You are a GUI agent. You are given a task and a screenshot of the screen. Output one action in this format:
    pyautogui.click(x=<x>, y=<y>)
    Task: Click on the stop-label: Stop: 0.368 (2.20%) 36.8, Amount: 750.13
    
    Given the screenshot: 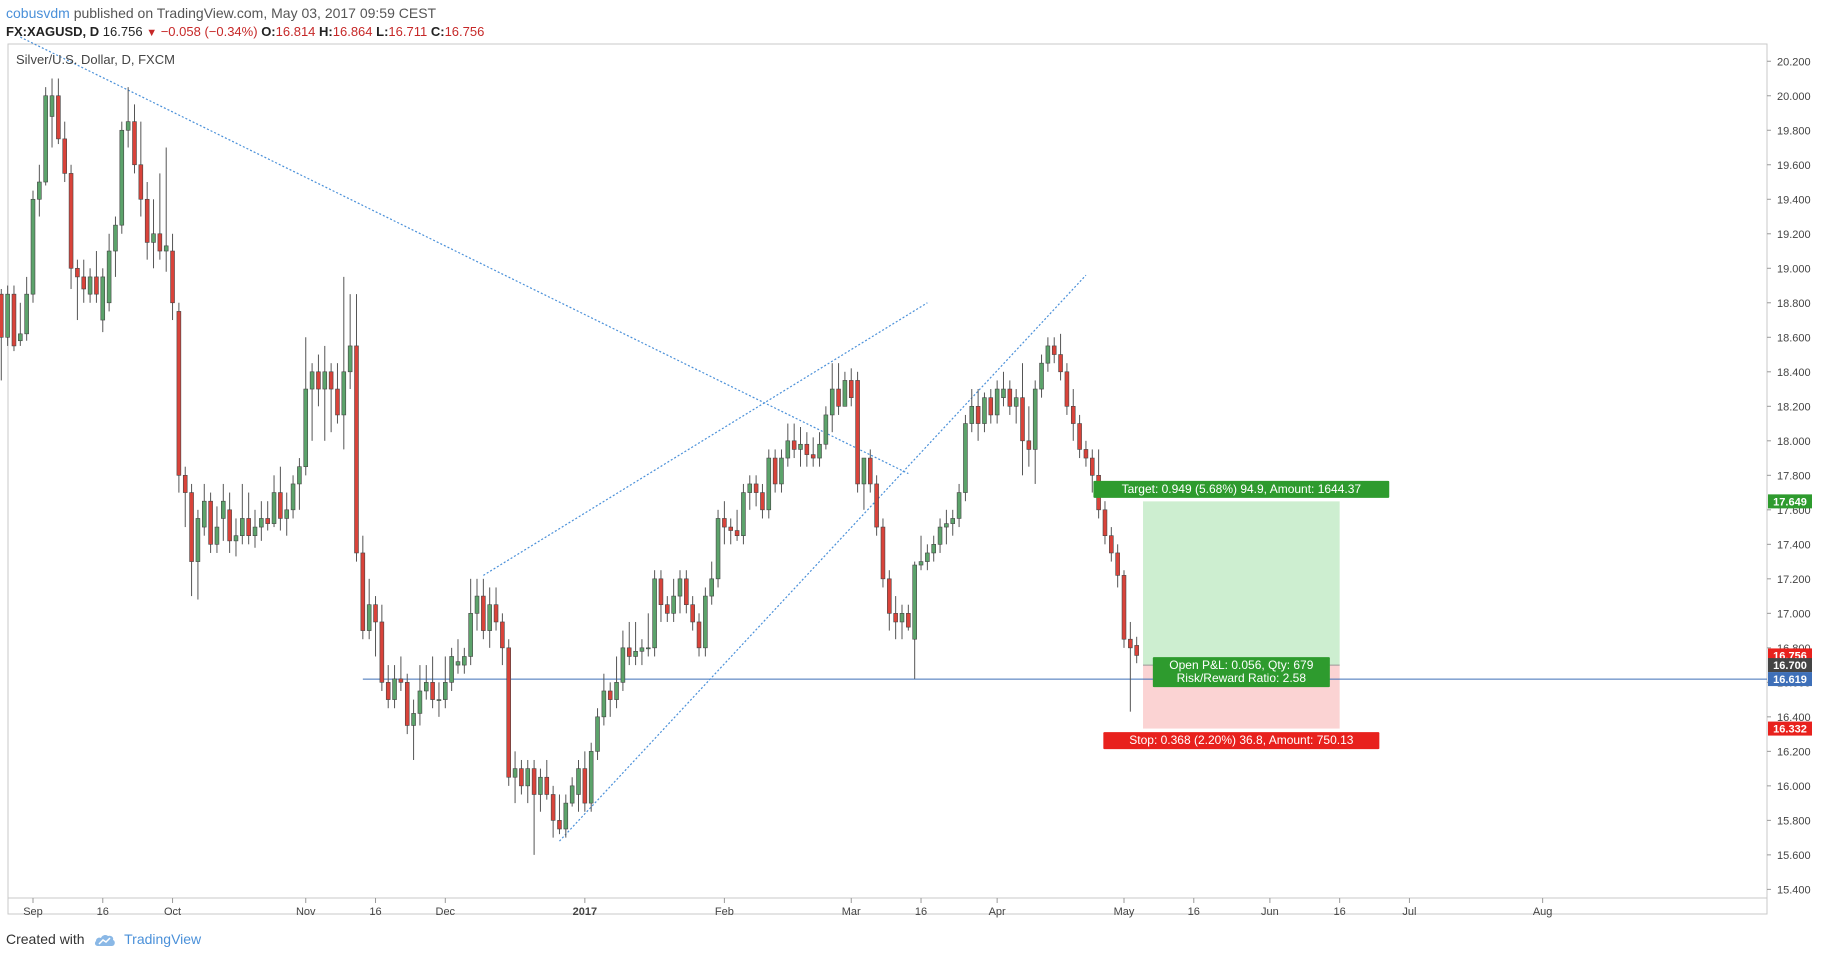 What is the action you would take?
    pyautogui.click(x=1241, y=741)
    